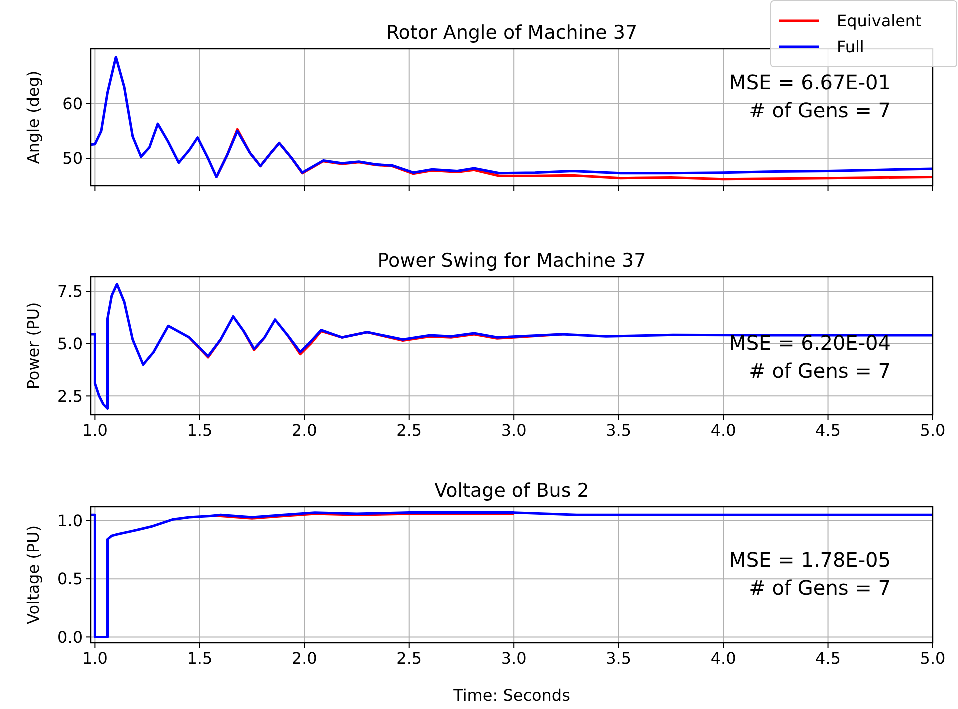 The height and width of the screenshot is (709, 958). What do you see at coordinates (512, 491) in the screenshot?
I see `chart-title: Voltage of Bus 2` at bounding box center [512, 491].